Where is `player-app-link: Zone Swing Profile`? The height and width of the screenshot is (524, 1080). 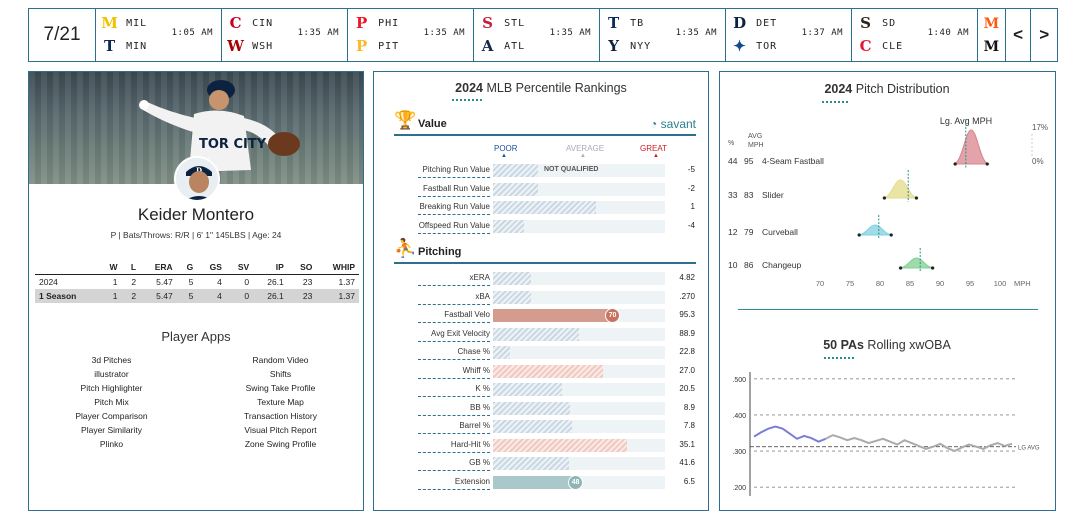
player-app-link: Zone Swing Profile is located at coordinates (280, 444).